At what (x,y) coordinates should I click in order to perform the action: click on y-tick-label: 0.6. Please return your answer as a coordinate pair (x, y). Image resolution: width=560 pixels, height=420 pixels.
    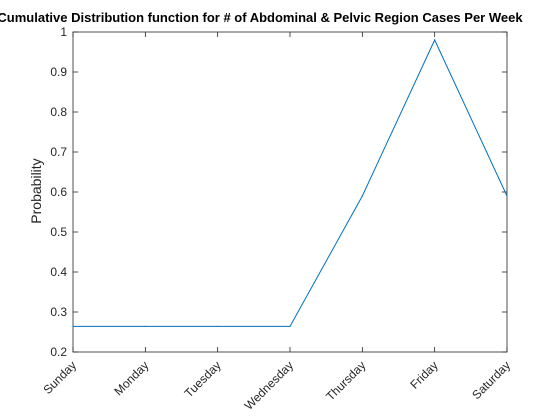
    Looking at the image, I should click on (58, 192).